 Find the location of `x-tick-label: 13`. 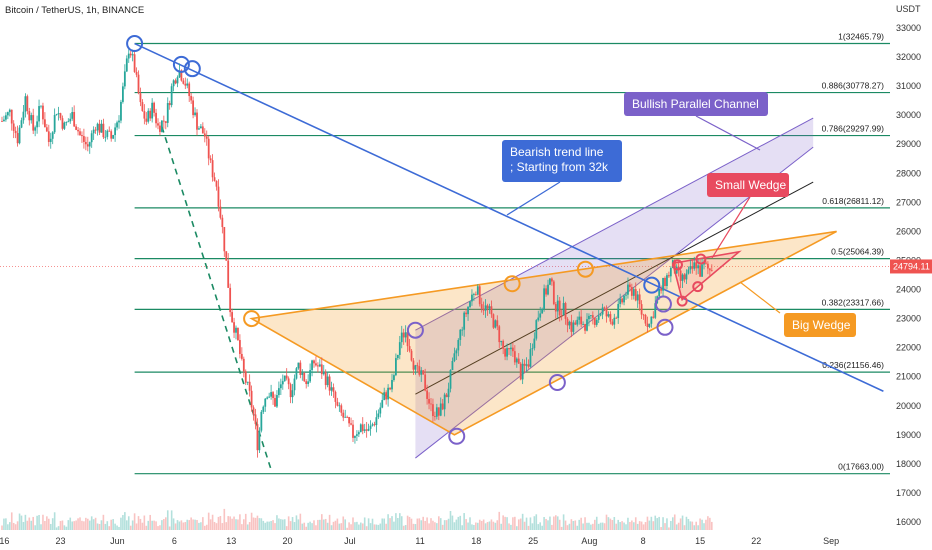

x-tick-label: 13 is located at coordinates (231, 541).